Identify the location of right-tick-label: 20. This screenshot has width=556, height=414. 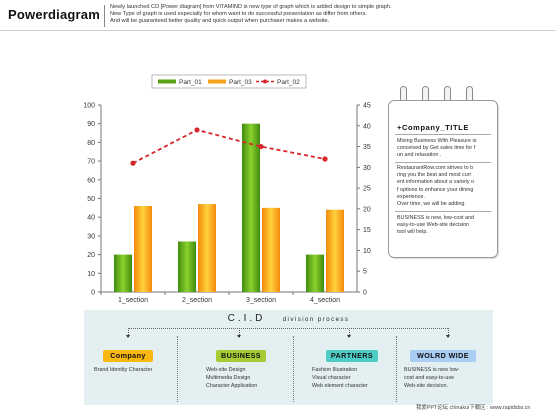
(367, 209).